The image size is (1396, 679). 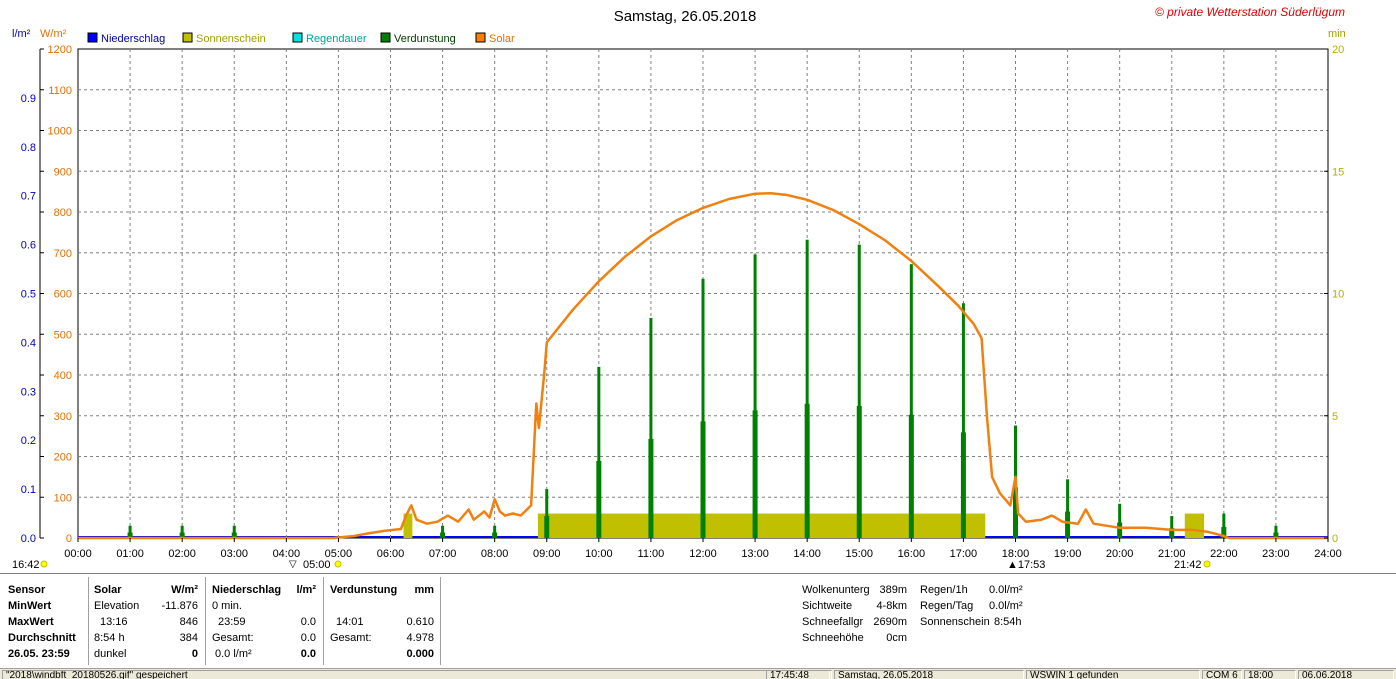 I want to click on precip-tick-label: 0.0, so click(x=28, y=539).